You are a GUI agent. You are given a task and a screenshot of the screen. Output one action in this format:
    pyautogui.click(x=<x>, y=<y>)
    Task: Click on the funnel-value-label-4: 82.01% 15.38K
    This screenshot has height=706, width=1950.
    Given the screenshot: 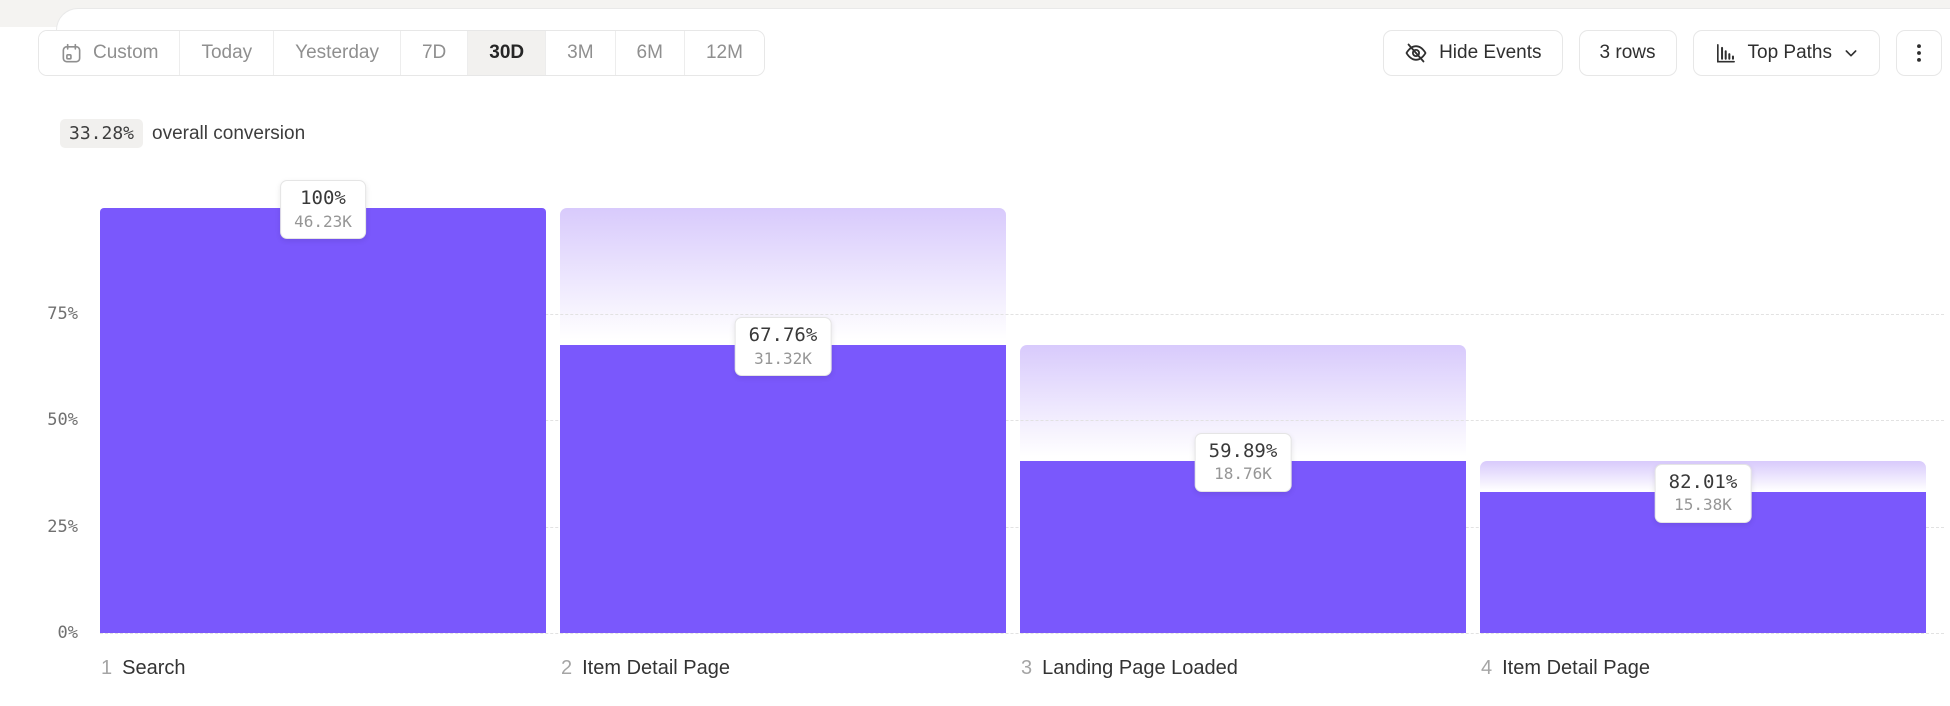 What is the action you would take?
    pyautogui.click(x=1703, y=493)
    